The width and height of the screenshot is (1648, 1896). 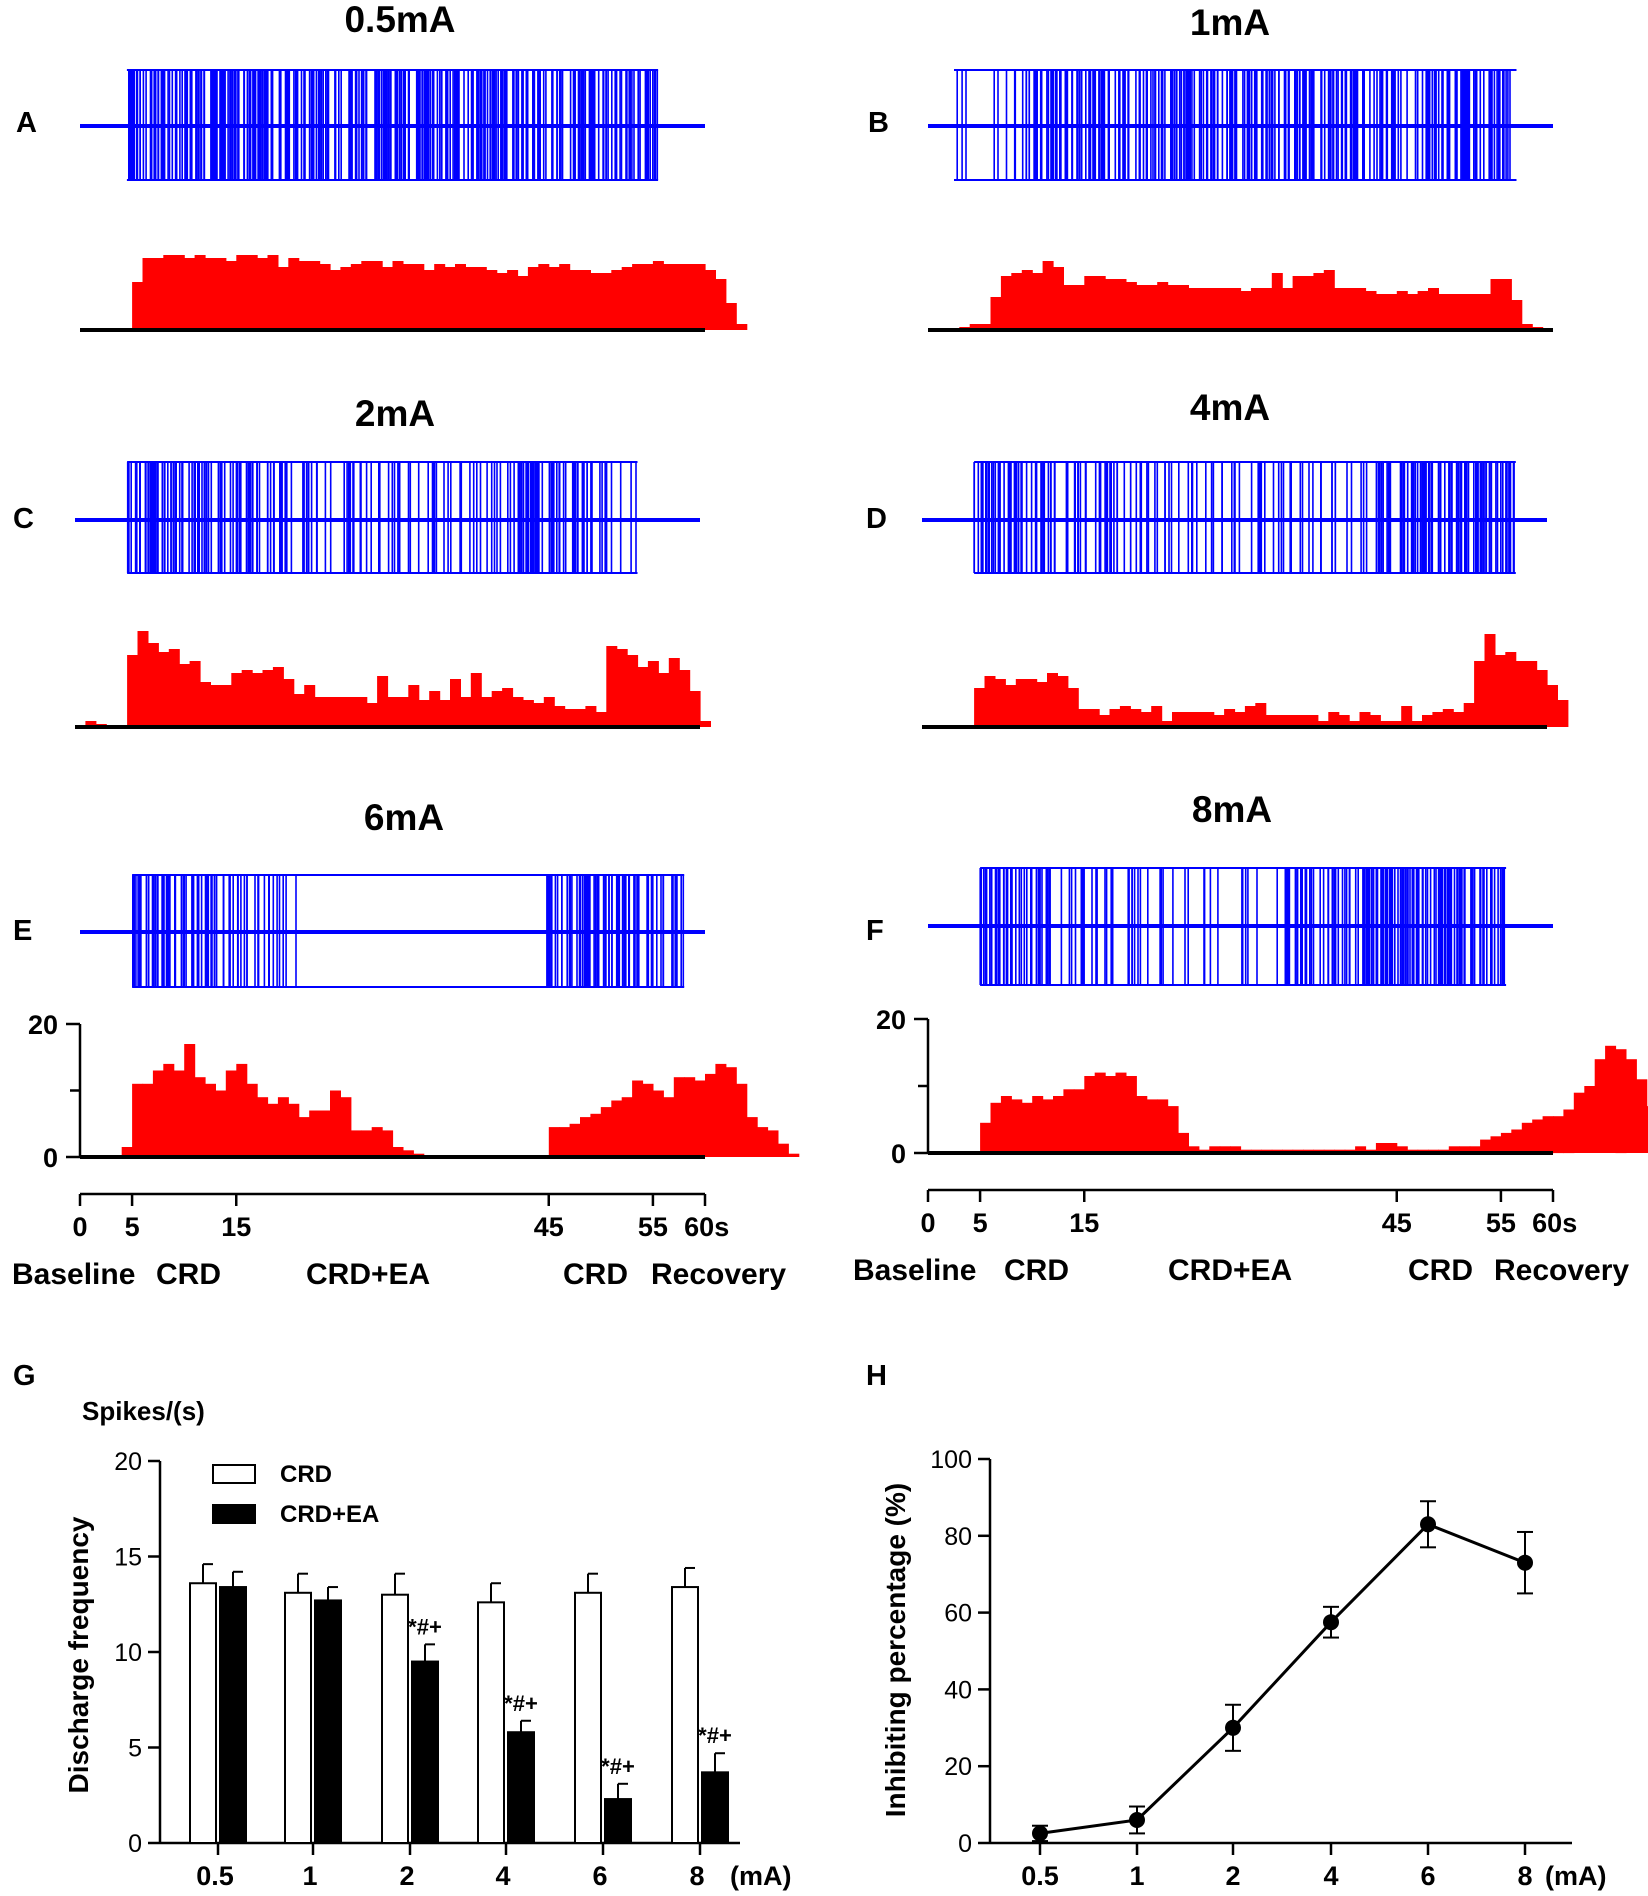 I want to click on panel-h-x-tick-label: 6, so click(x=1427, y=1876).